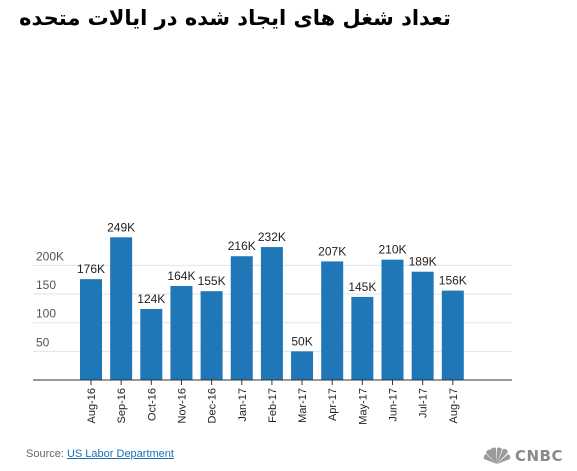 The image size is (577, 471). Describe the element at coordinates (272, 237) in the screenshot. I see `data-label: 232K` at that location.